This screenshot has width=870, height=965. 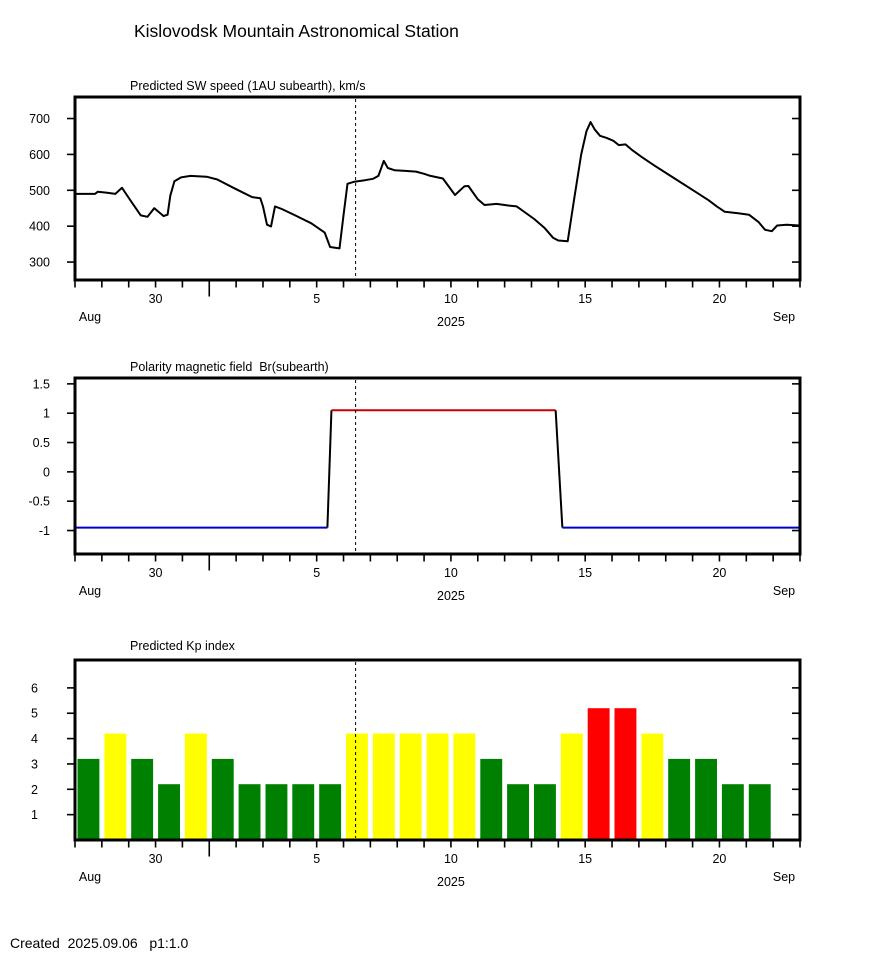 What do you see at coordinates (34, 764) in the screenshot?
I see `y-tick-label: 3` at bounding box center [34, 764].